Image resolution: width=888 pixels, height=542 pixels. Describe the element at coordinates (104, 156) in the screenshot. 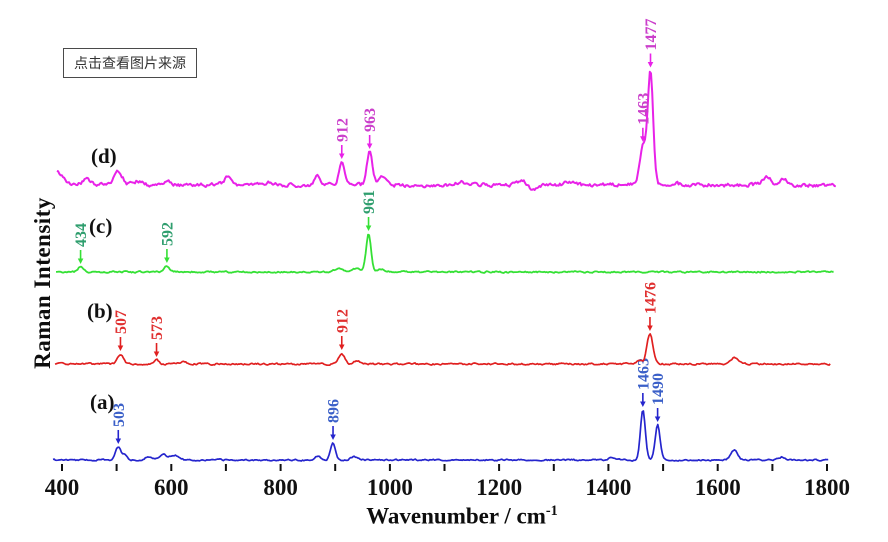

I see `series-label-d: (d)` at that location.